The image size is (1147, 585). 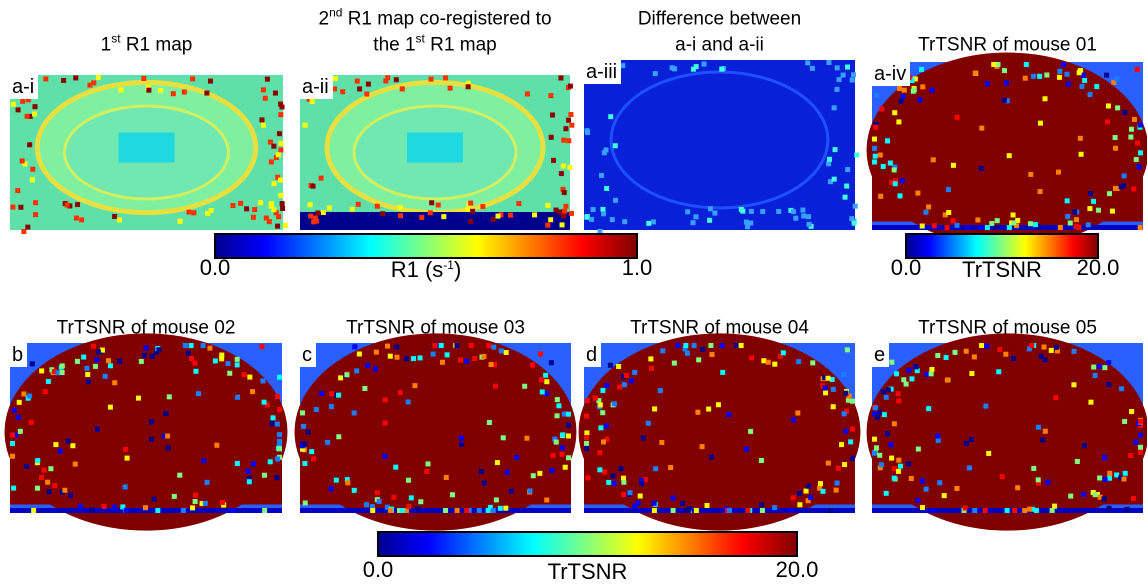 I want to click on text-run: Difference between, so click(x=719, y=19).